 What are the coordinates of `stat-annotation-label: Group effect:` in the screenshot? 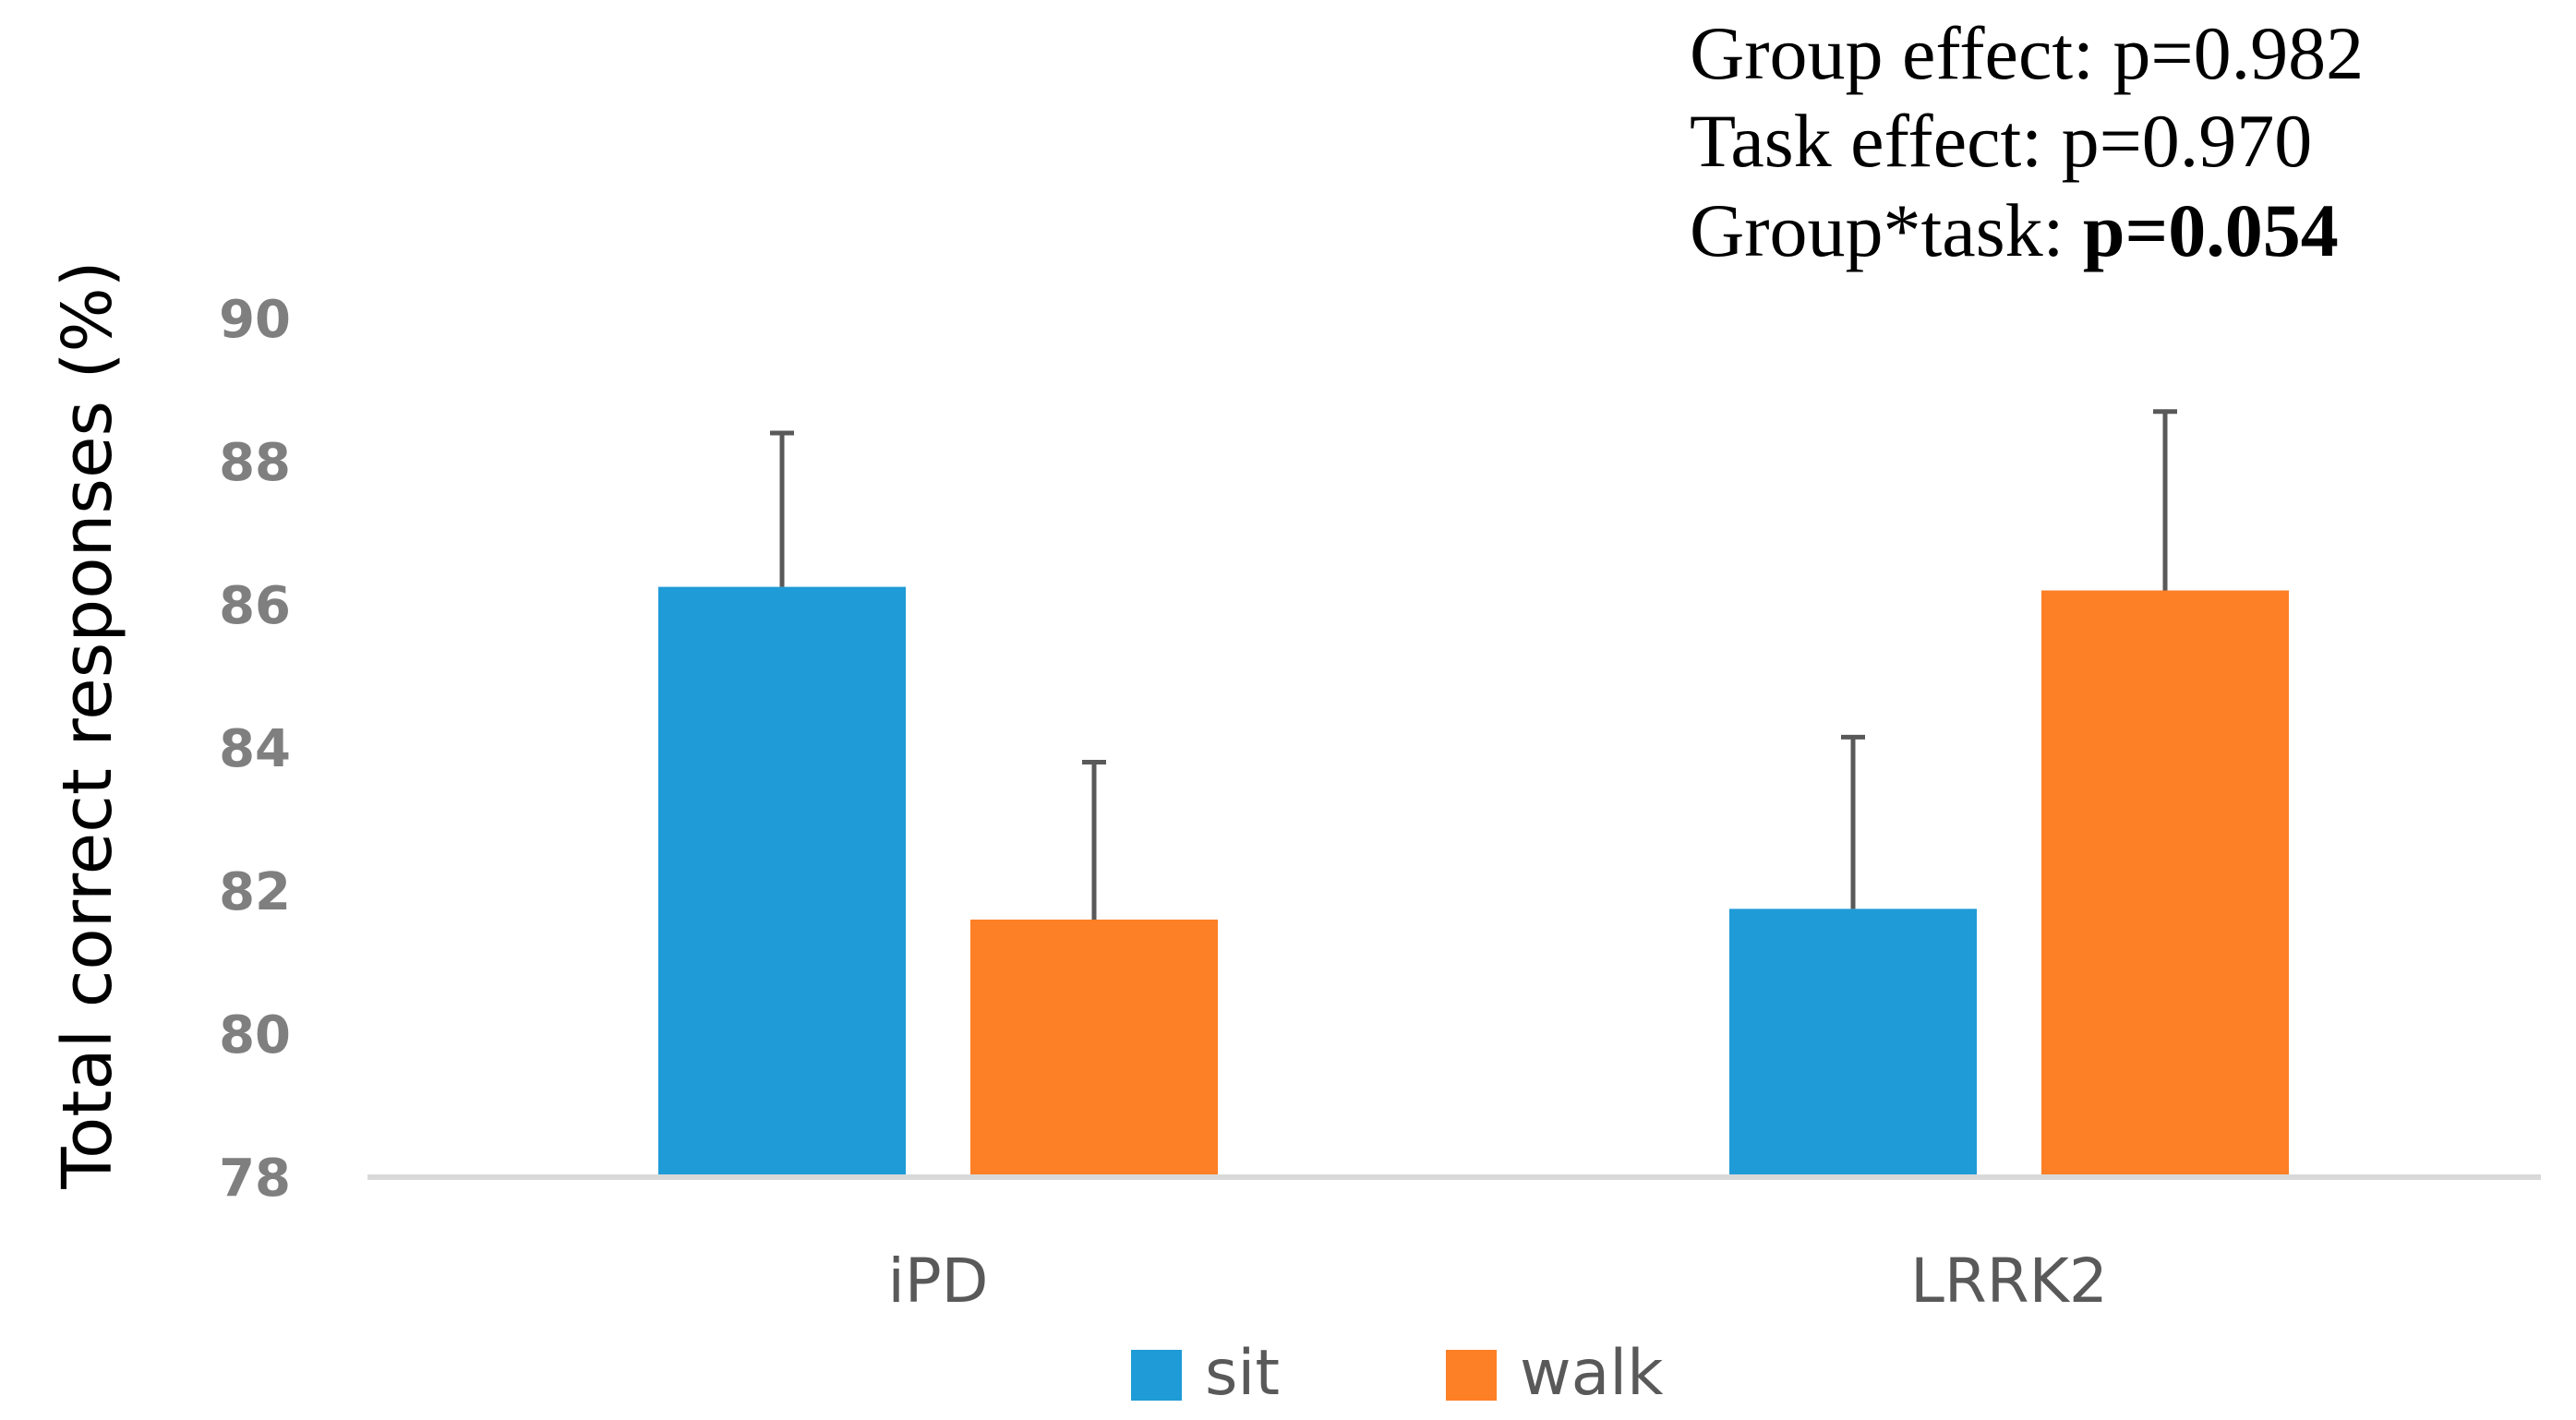 It's located at (1901, 53).